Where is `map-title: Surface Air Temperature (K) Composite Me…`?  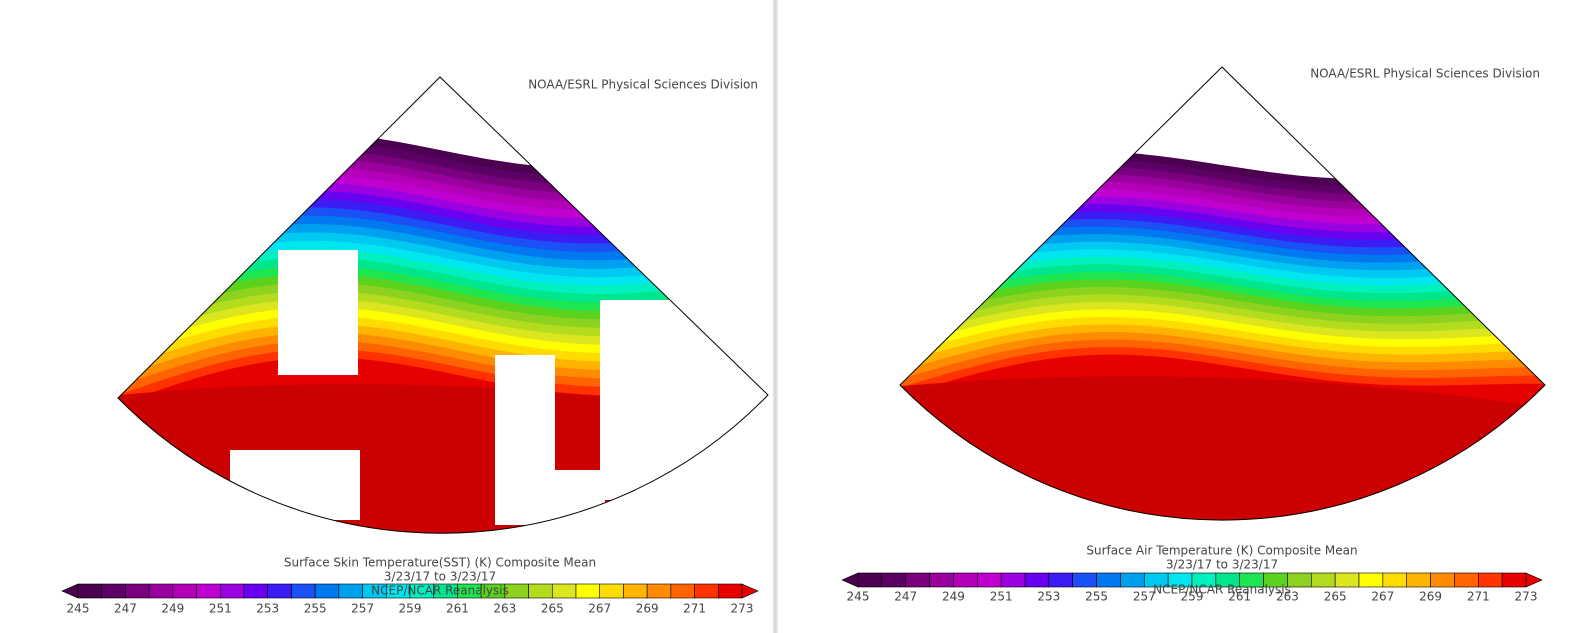 map-title: Surface Air Temperature (K) Composite Me… is located at coordinates (1221, 551).